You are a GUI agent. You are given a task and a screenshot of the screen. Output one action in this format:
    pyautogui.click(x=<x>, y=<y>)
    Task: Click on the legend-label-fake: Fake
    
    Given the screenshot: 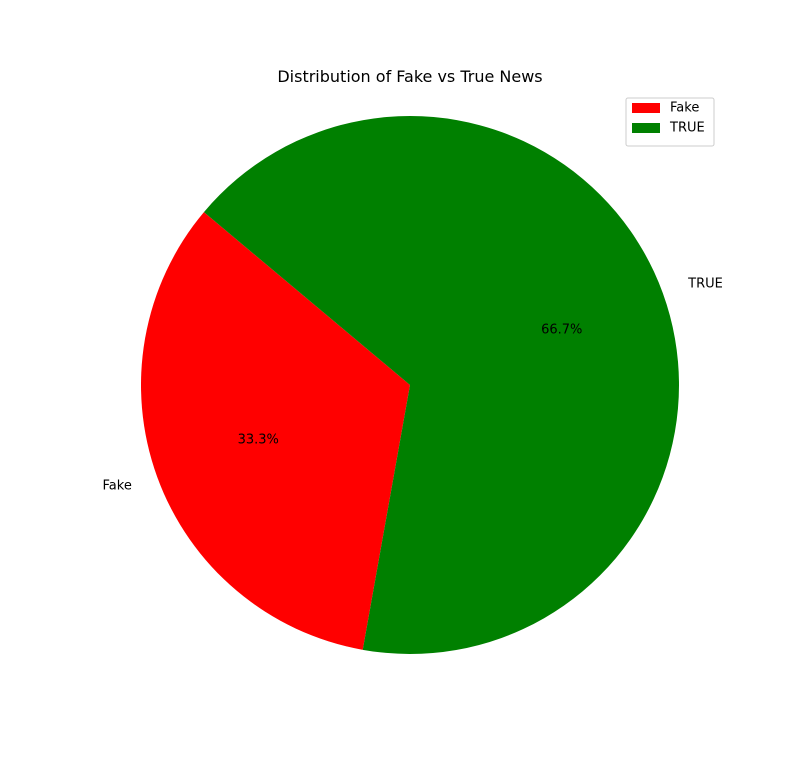 What is the action you would take?
    pyautogui.click(x=684, y=108)
    